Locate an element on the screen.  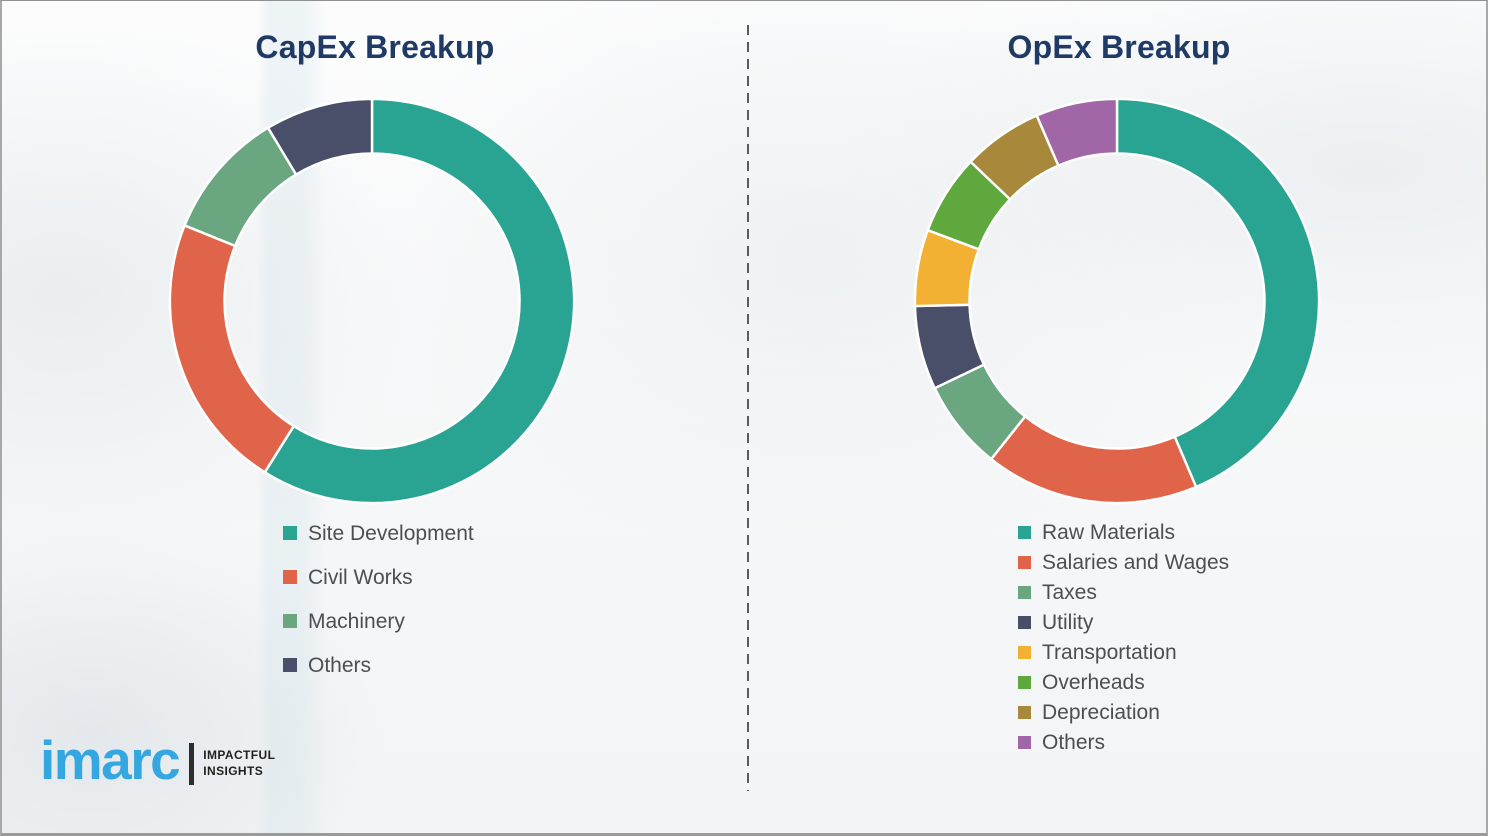
legend-item: Depreciation is located at coordinates (1123, 712).